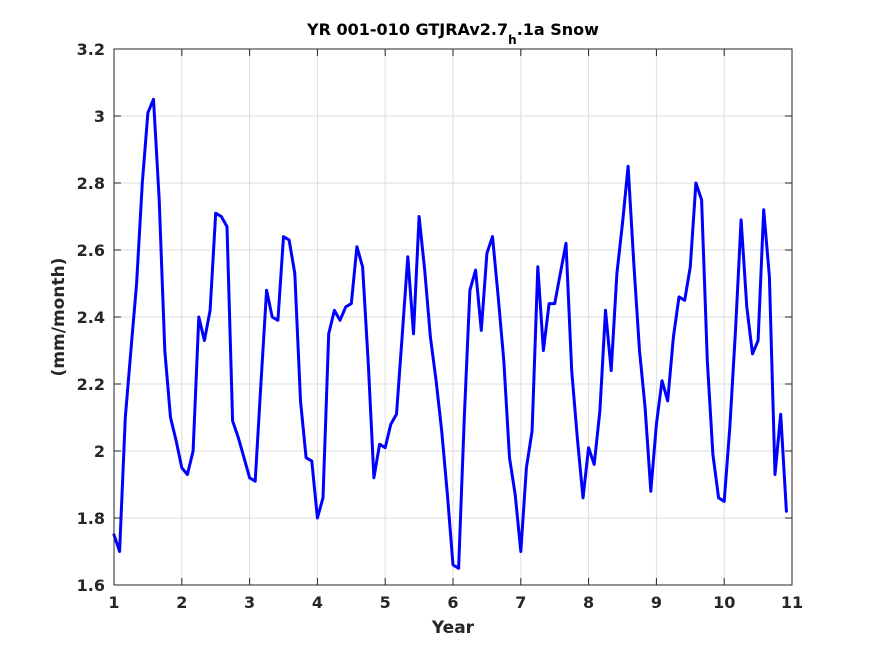  What do you see at coordinates (588, 602) in the screenshot?
I see `x-tick-label: 8` at bounding box center [588, 602].